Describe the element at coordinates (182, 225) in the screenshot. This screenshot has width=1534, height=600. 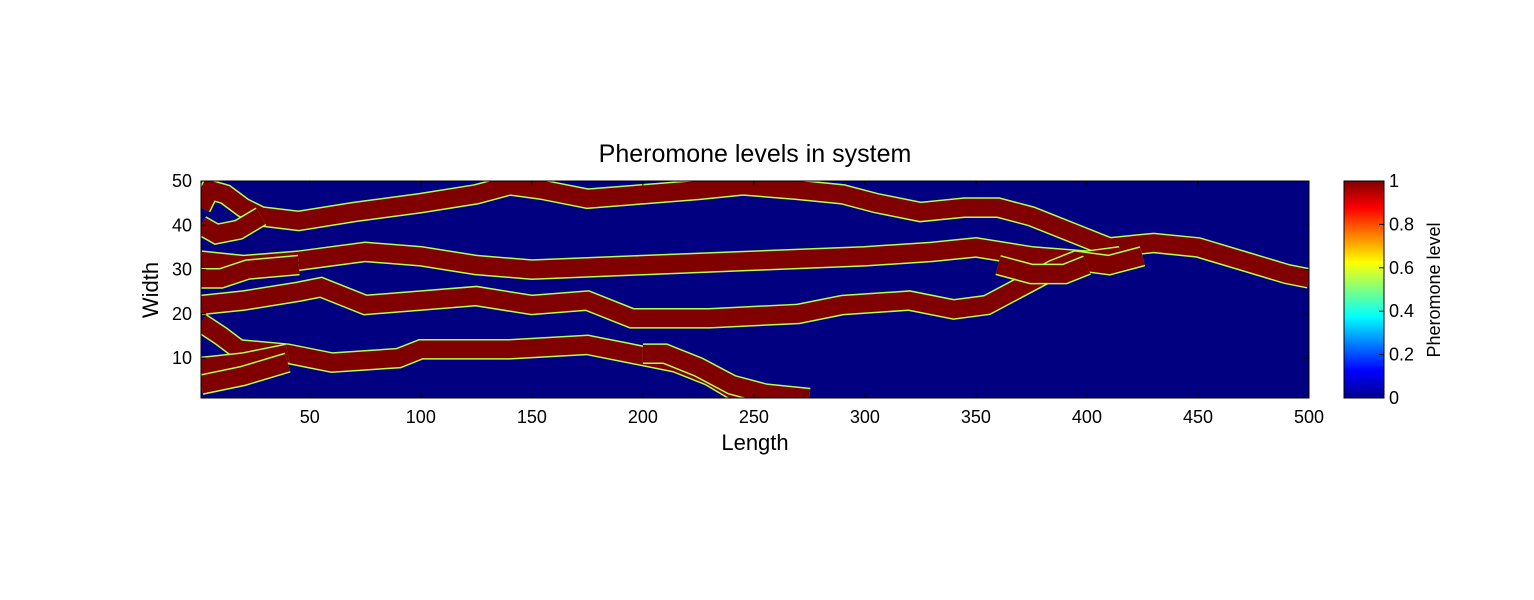
I see `y-tick-label: 40` at that location.